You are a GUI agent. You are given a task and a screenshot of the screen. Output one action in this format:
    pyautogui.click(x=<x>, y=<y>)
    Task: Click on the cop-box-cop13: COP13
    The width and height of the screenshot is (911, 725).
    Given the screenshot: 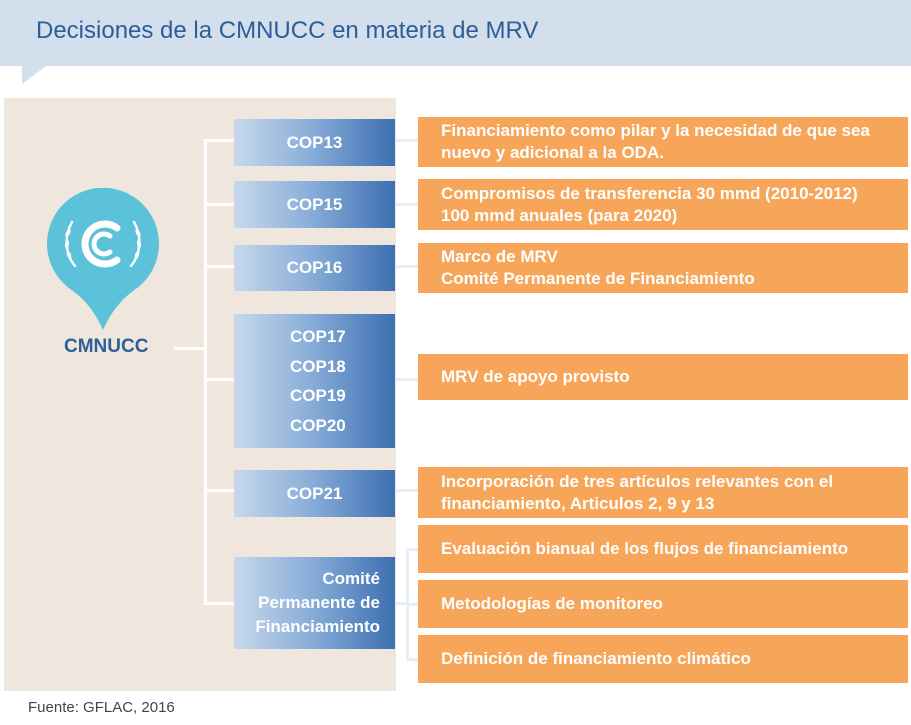 What is the action you would take?
    pyautogui.click(x=314, y=142)
    